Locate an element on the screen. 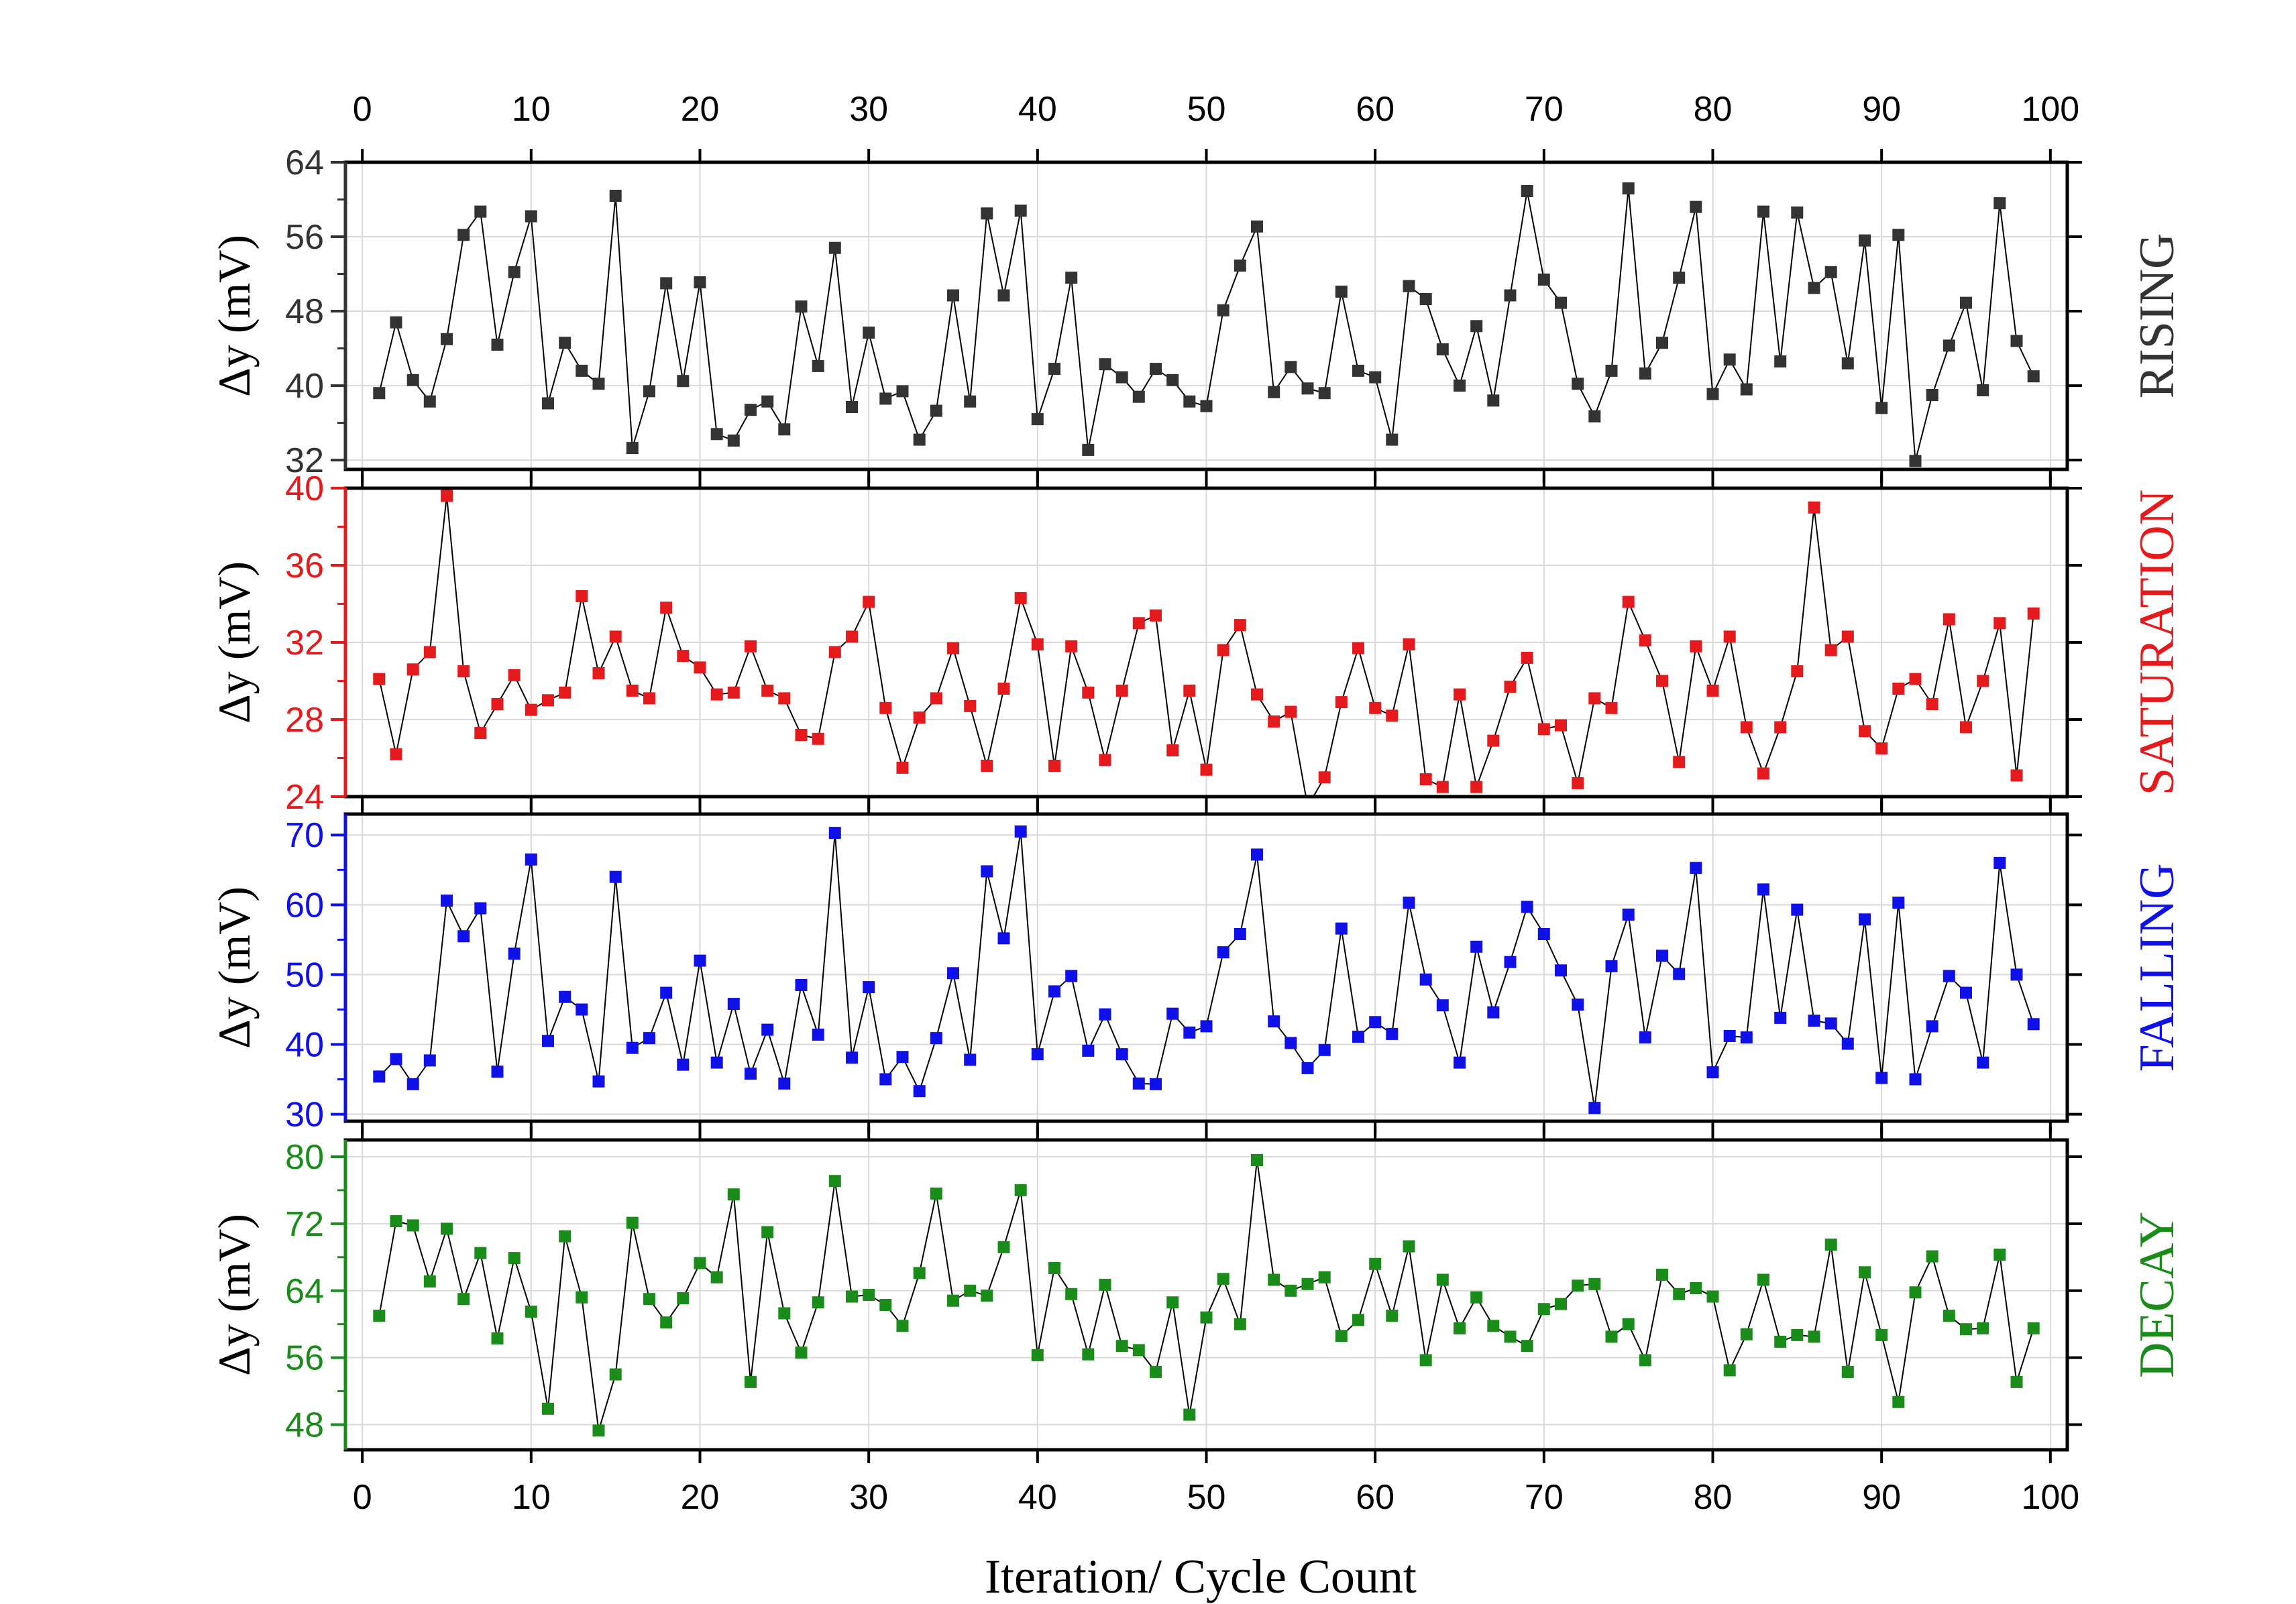  y-tick-label-decay: 72 is located at coordinates (304, 1224).